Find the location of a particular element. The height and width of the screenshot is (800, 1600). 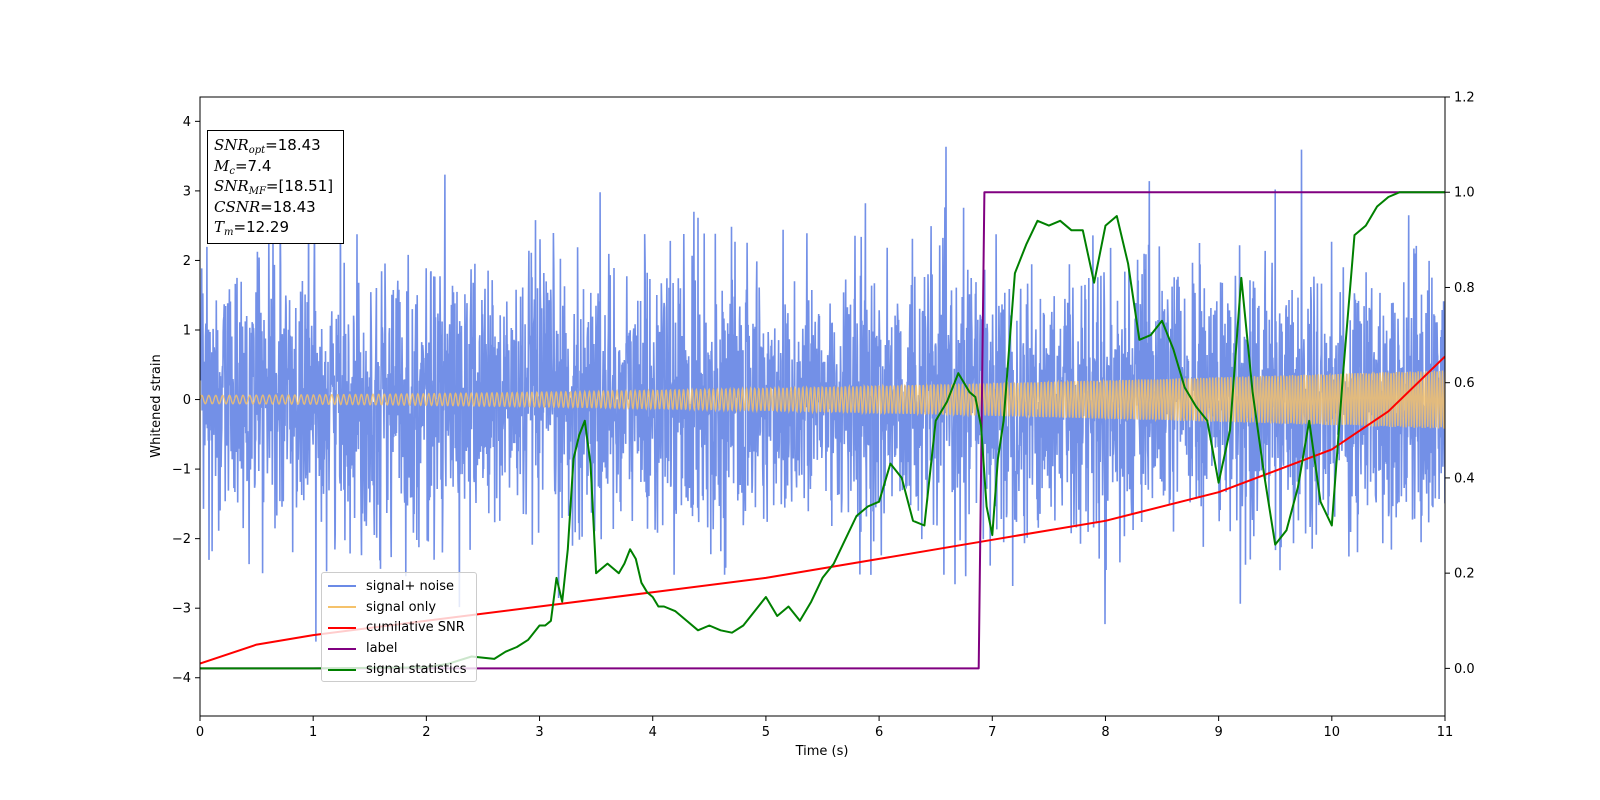

y-left-tick-label: −2 is located at coordinates (181, 539).